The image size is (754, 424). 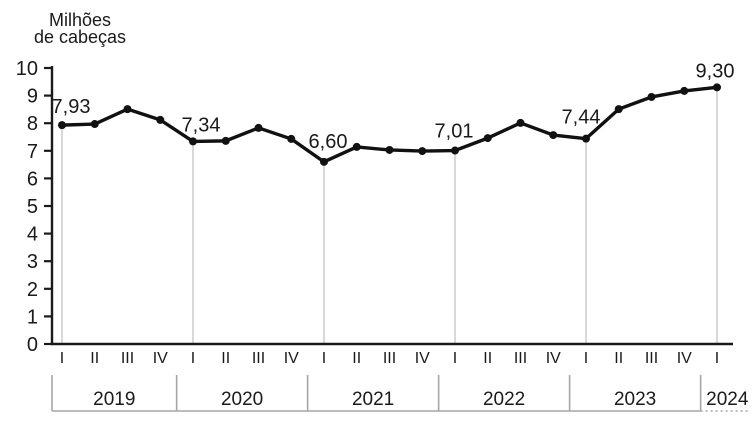 What do you see at coordinates (32, 124) in the screenshot?
I see `y-tick-label: 8` at bounding box center [32, 124].